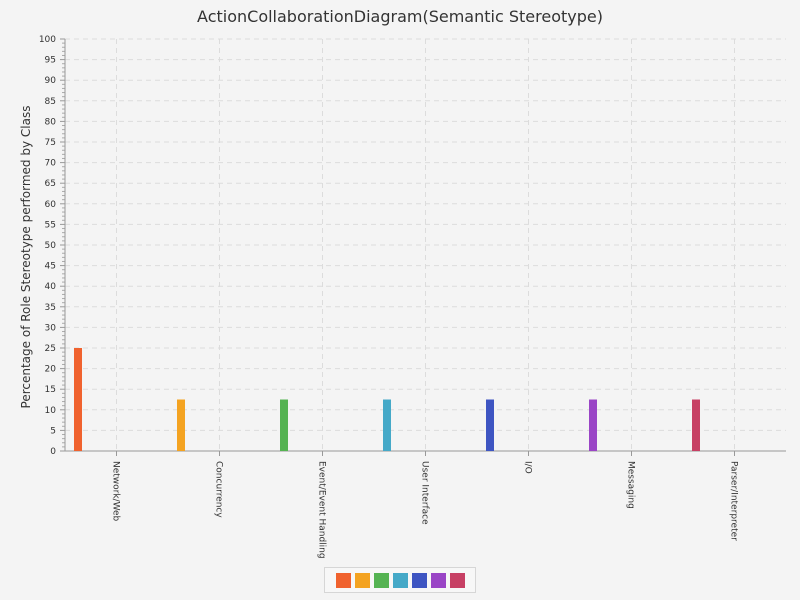  What do you see at coordinates (50, 102) in the screenshot?
I see `y-tick-label: 85` at bounding box center [50, 102].